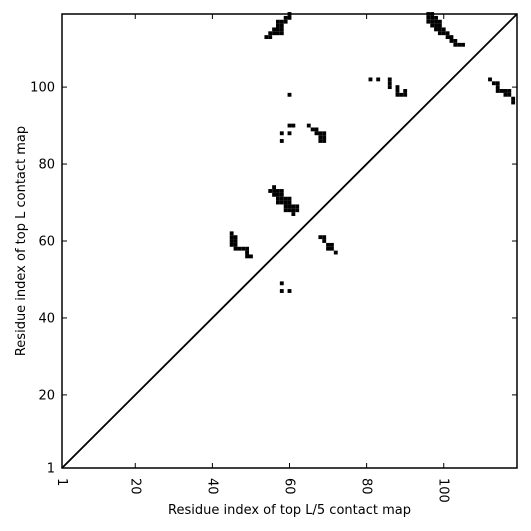 Image resolution: width=531 pixels, height=531 pixels. Describe the element at coordinates (21, 241) in the screenshot. I see `y-axis-label: Residue index of top L contact map` at that location.